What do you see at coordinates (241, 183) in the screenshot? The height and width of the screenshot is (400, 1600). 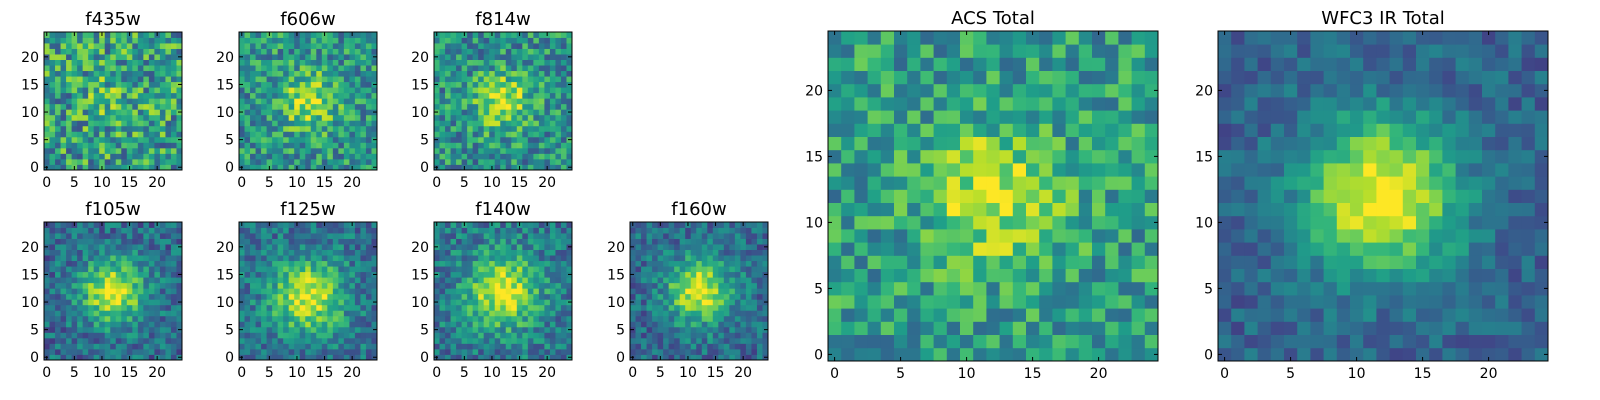 I see `x-tick-label: 0` at bounding box center [241, 183].